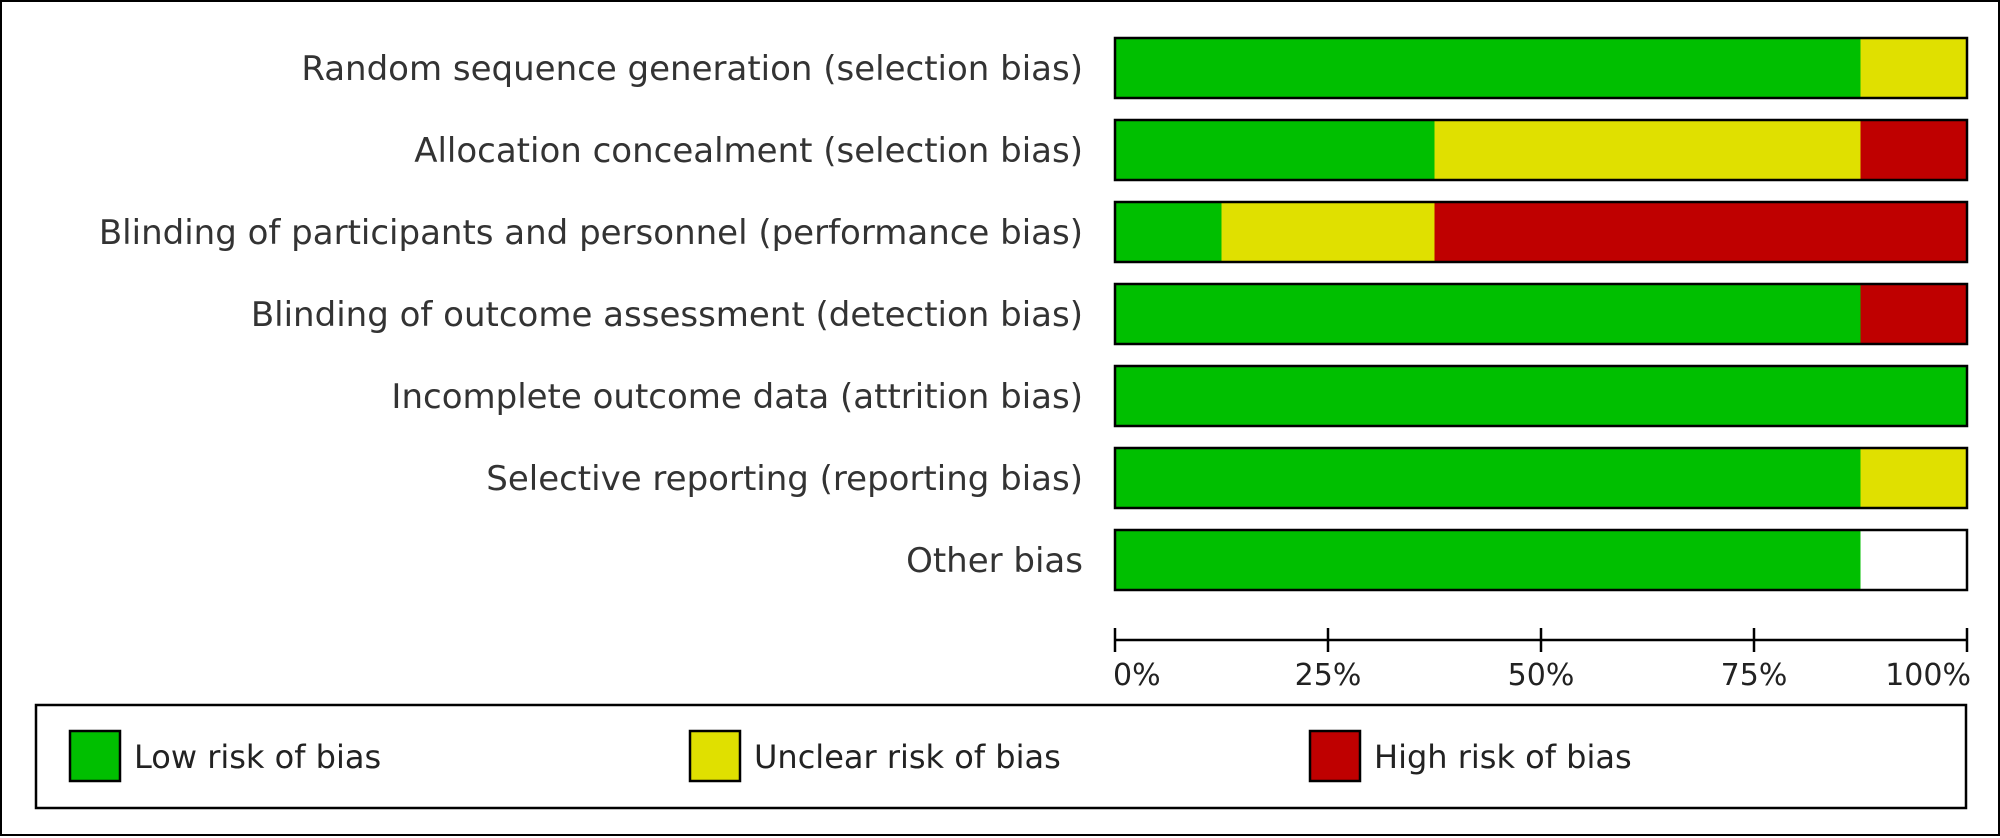 This screenshot has width=2000, height=838. I want to click on x-tick-label: 25%, so click(1328, 675).